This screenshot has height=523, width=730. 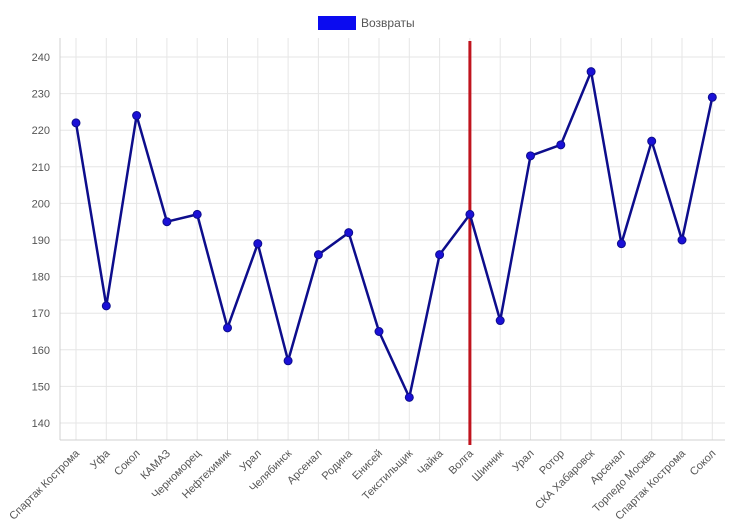 What do you see at coordinates (41, 351) in the screenshot?
I see `y-tick-label: 160` at bounding box center [41, 351].